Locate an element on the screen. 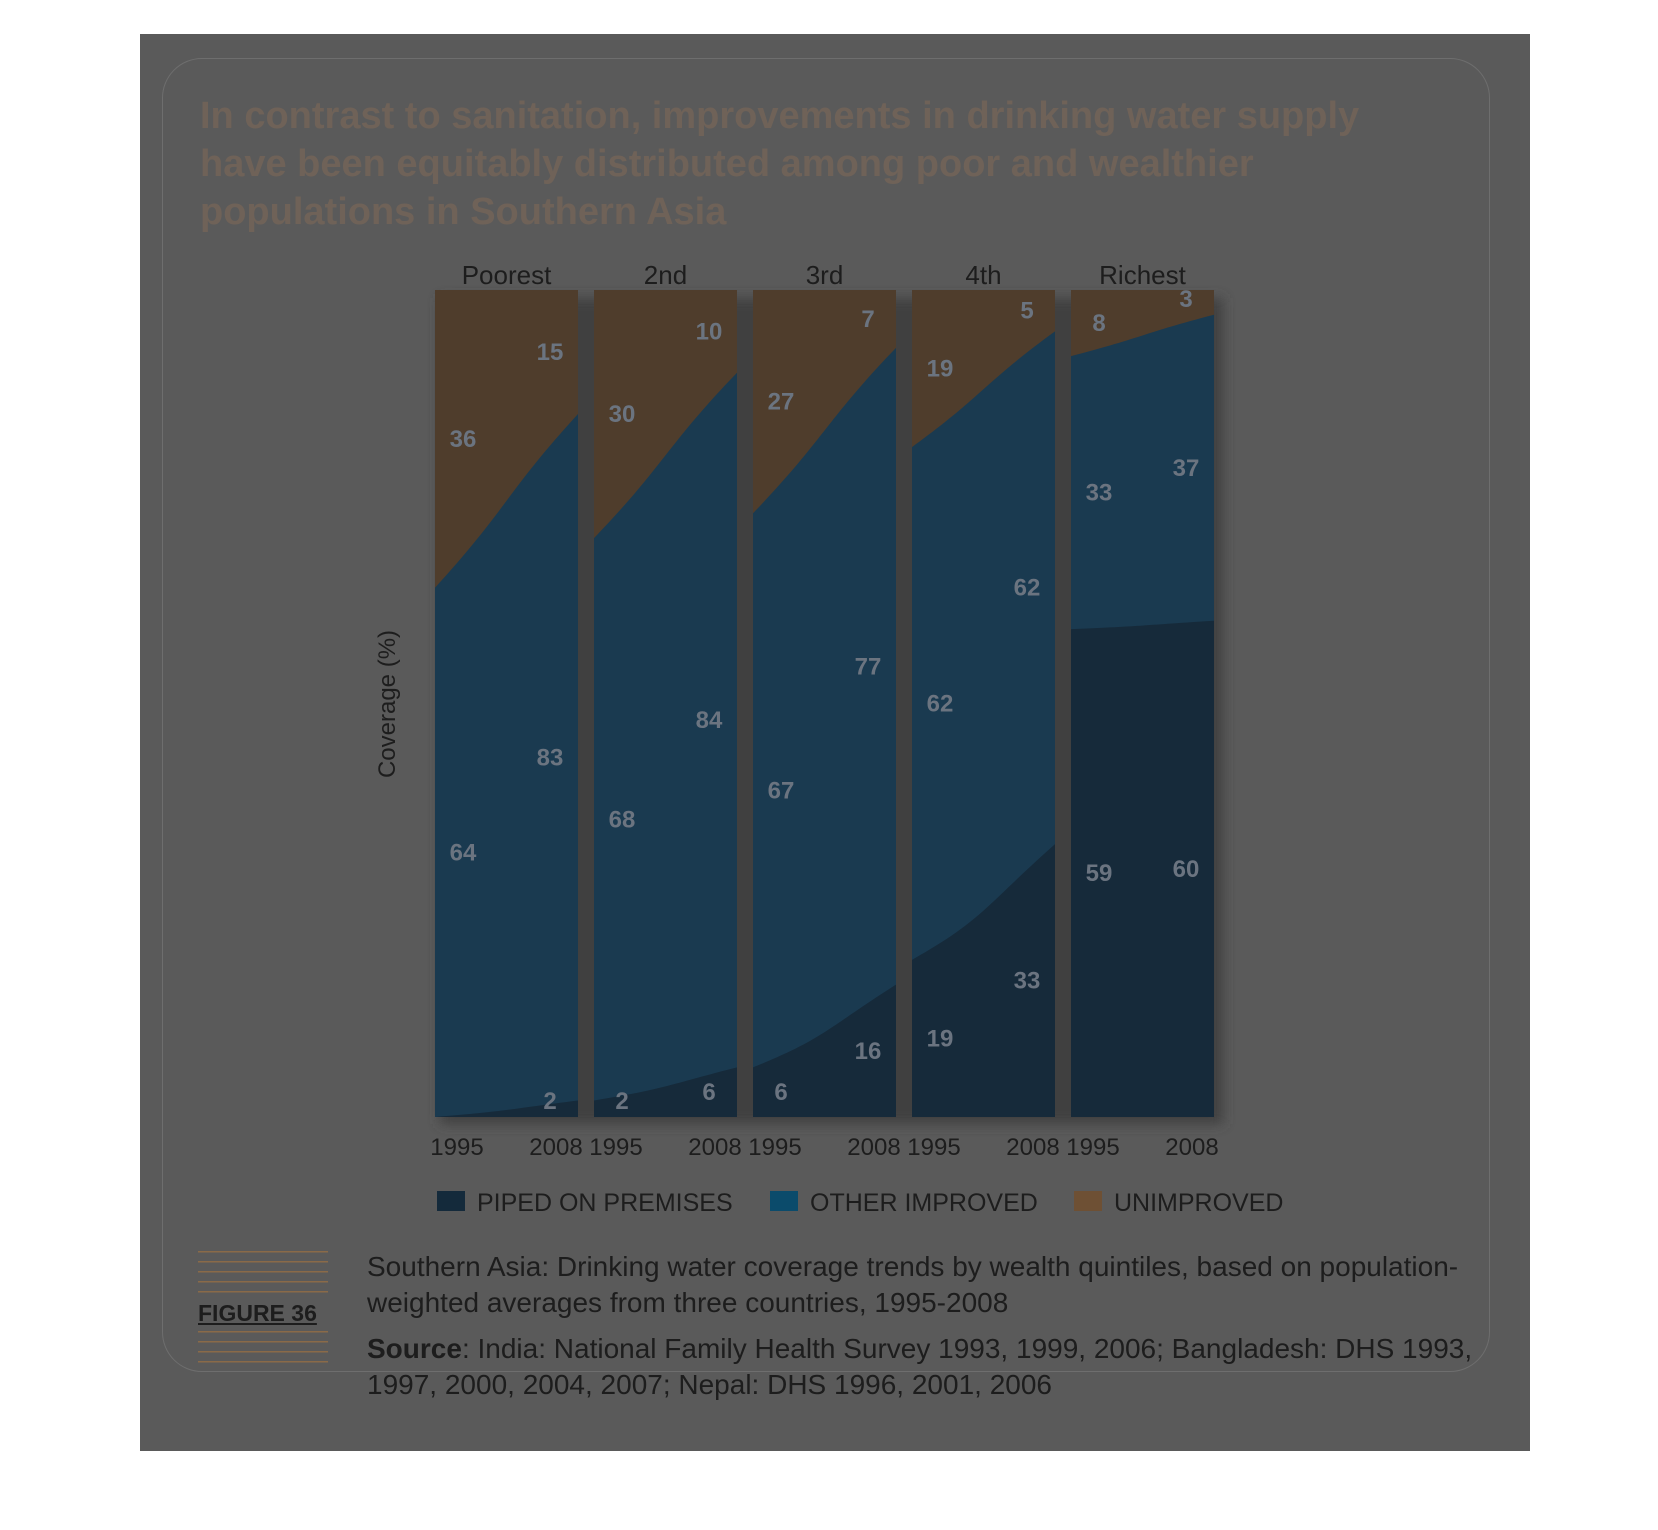 This screenshot has width=1658, height=1530. data-label: 10 is located at coordinates (709, 331).